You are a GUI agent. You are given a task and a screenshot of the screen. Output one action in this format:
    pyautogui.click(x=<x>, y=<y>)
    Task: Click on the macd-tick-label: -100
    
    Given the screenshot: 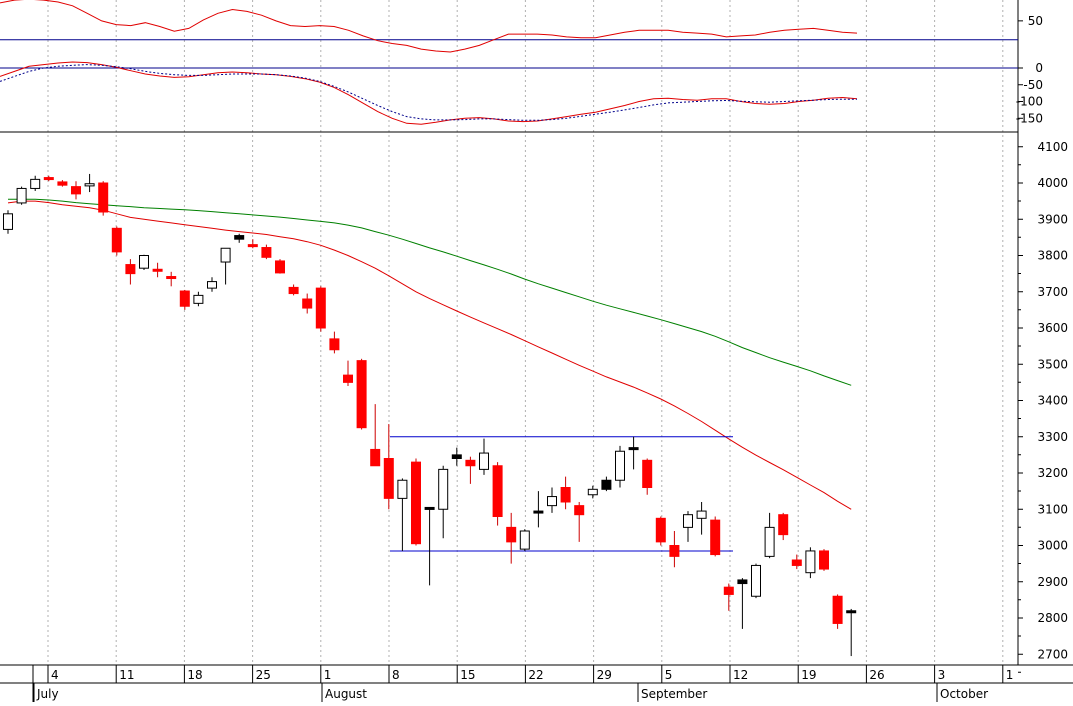 What is the action you would take?
    pyautogui.click(x=1029, y=102)
    